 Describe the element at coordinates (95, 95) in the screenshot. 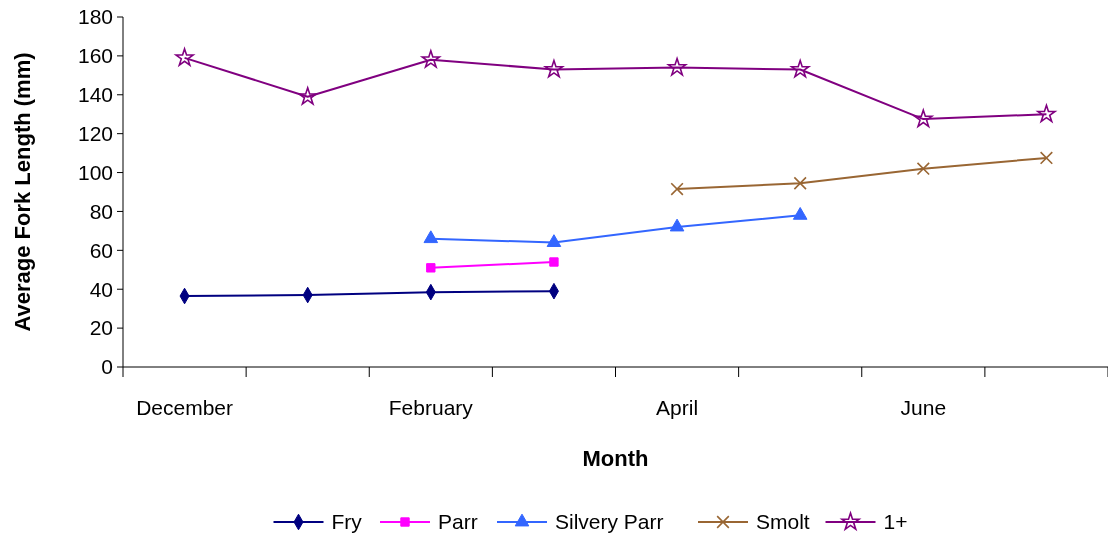

I see `y-tick-label: 140` at that location.